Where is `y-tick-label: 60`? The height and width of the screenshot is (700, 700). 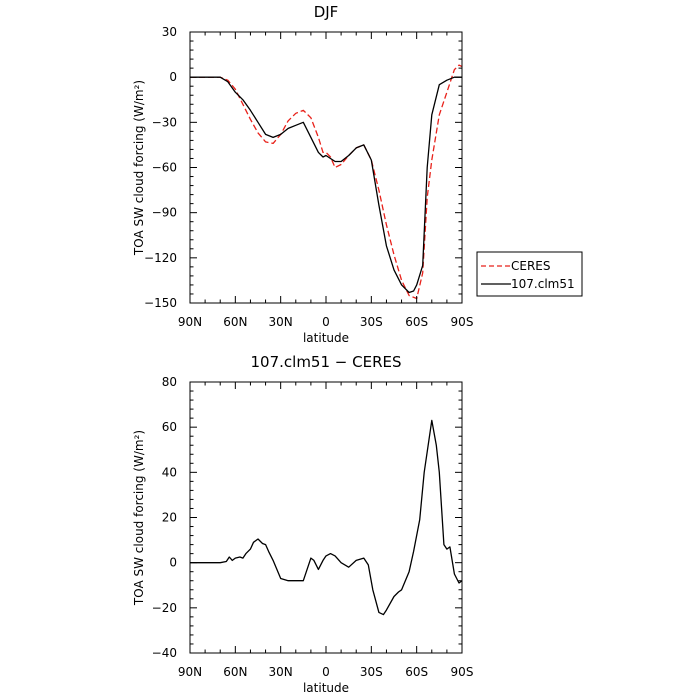 y-tick-label: 60 is located at coordinates (169, 427).